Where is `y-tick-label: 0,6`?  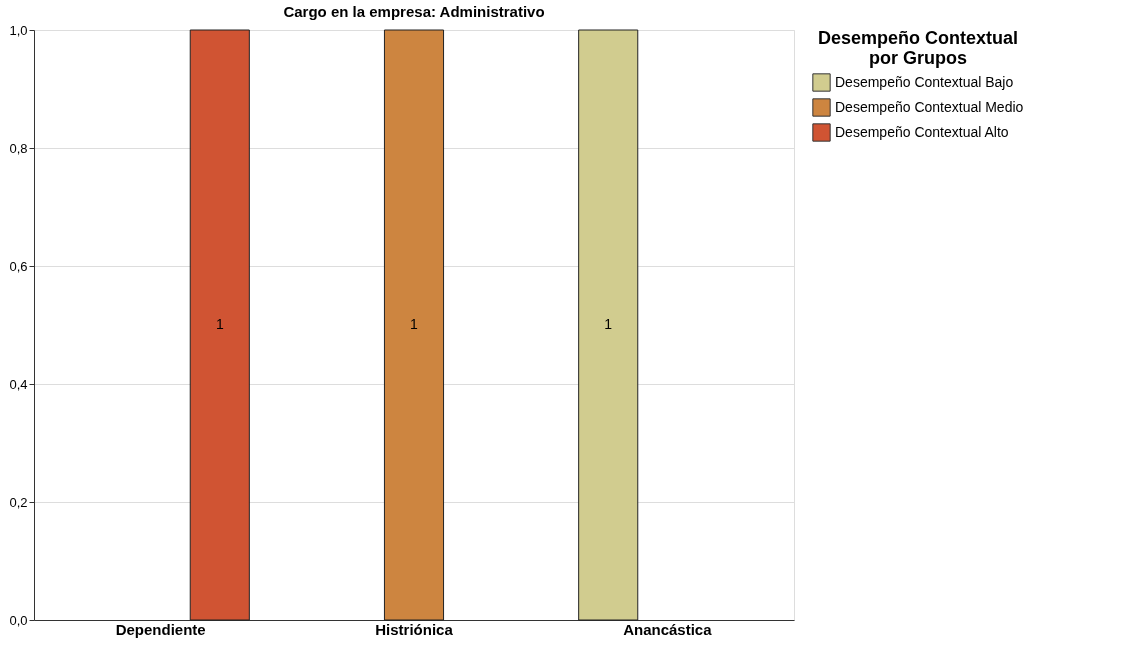
y-tick-label: 0,6 is located at coordinates (18, 266).